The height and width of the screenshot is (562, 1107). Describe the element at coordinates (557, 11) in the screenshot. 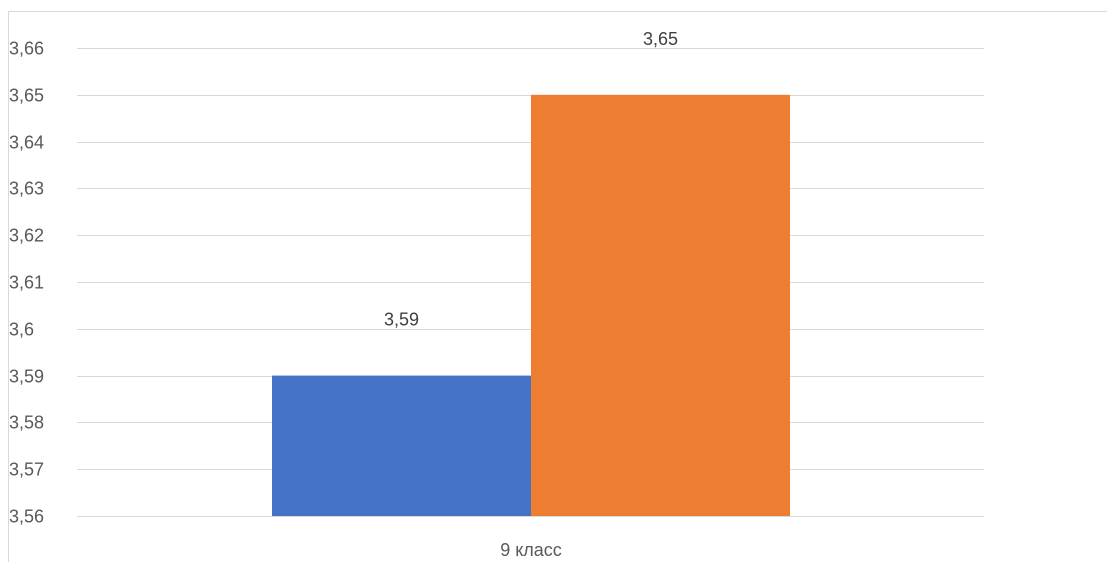

I see `chart-frame-top-border` at that location.